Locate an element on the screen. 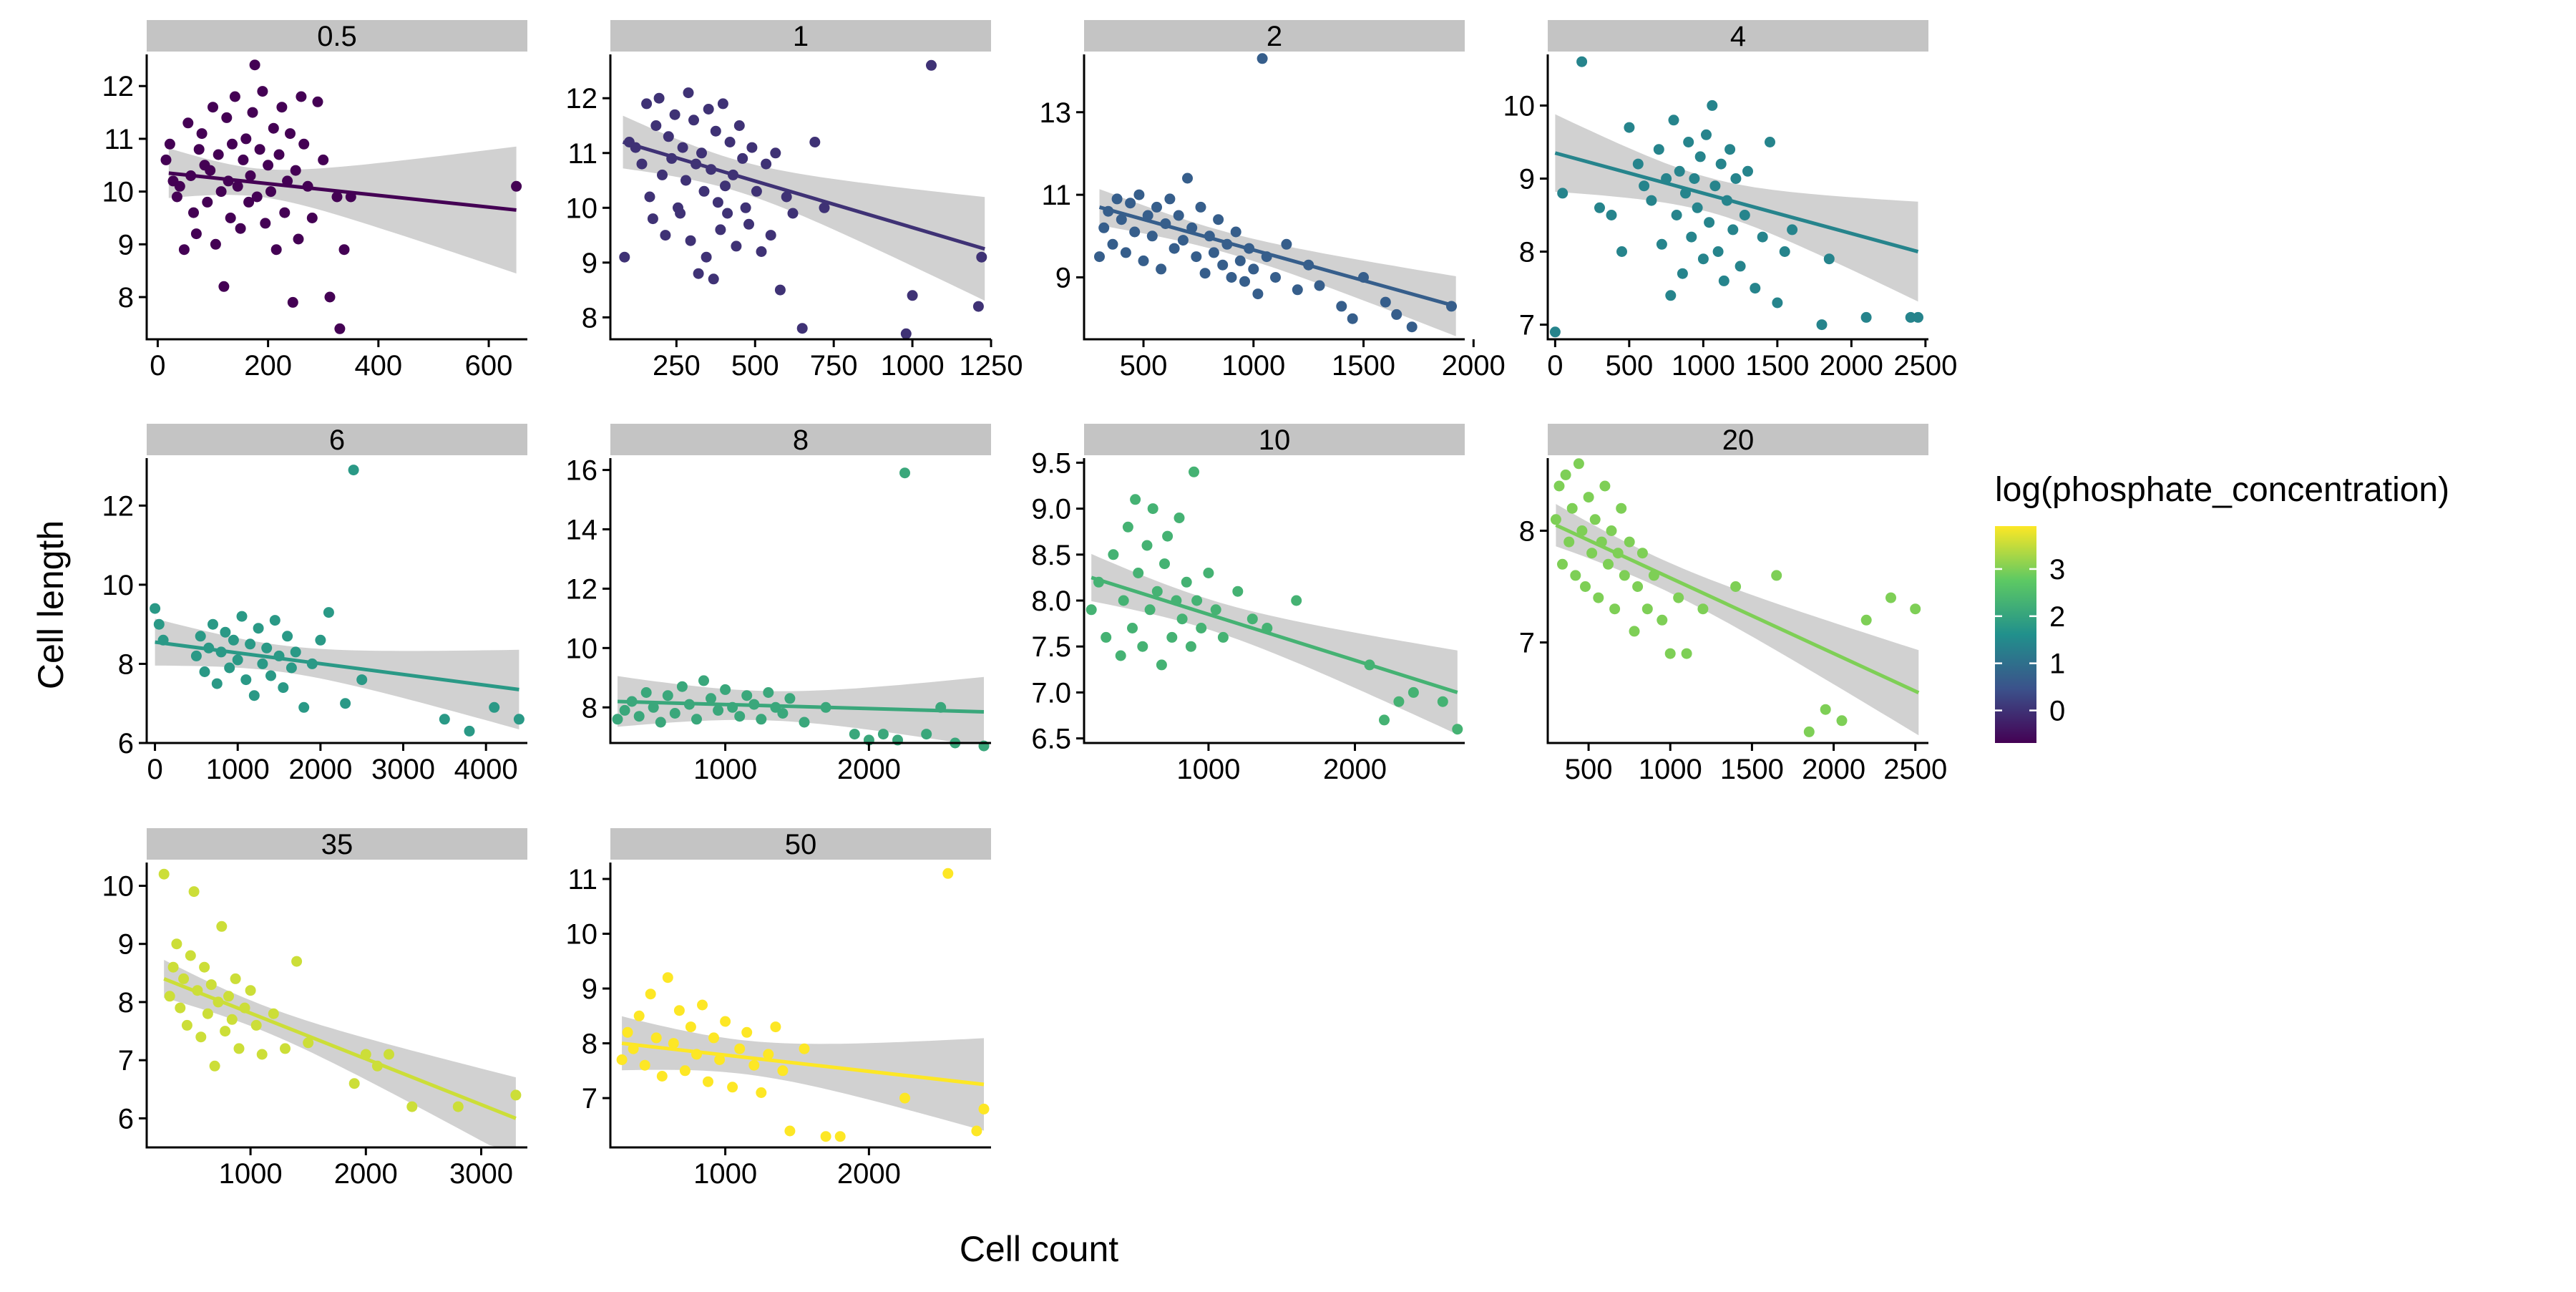 The width and height of the screenshot is (2576, 1292). y-tick-label: 9.0 is located at coordinates (1051, 509).